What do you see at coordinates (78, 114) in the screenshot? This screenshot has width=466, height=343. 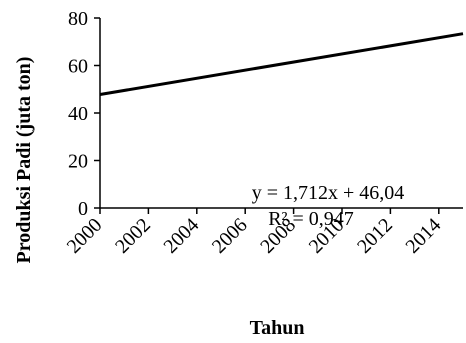 I see `y-tick-label: 40` at bounding box center [78, 114].